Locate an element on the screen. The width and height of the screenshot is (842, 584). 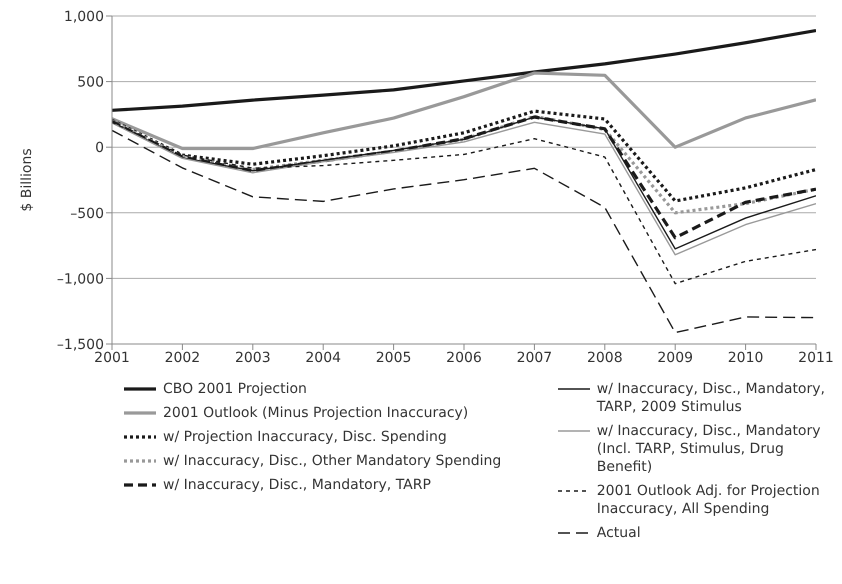
y-tick-label: 1,000 is located at coordinates (84, 16).